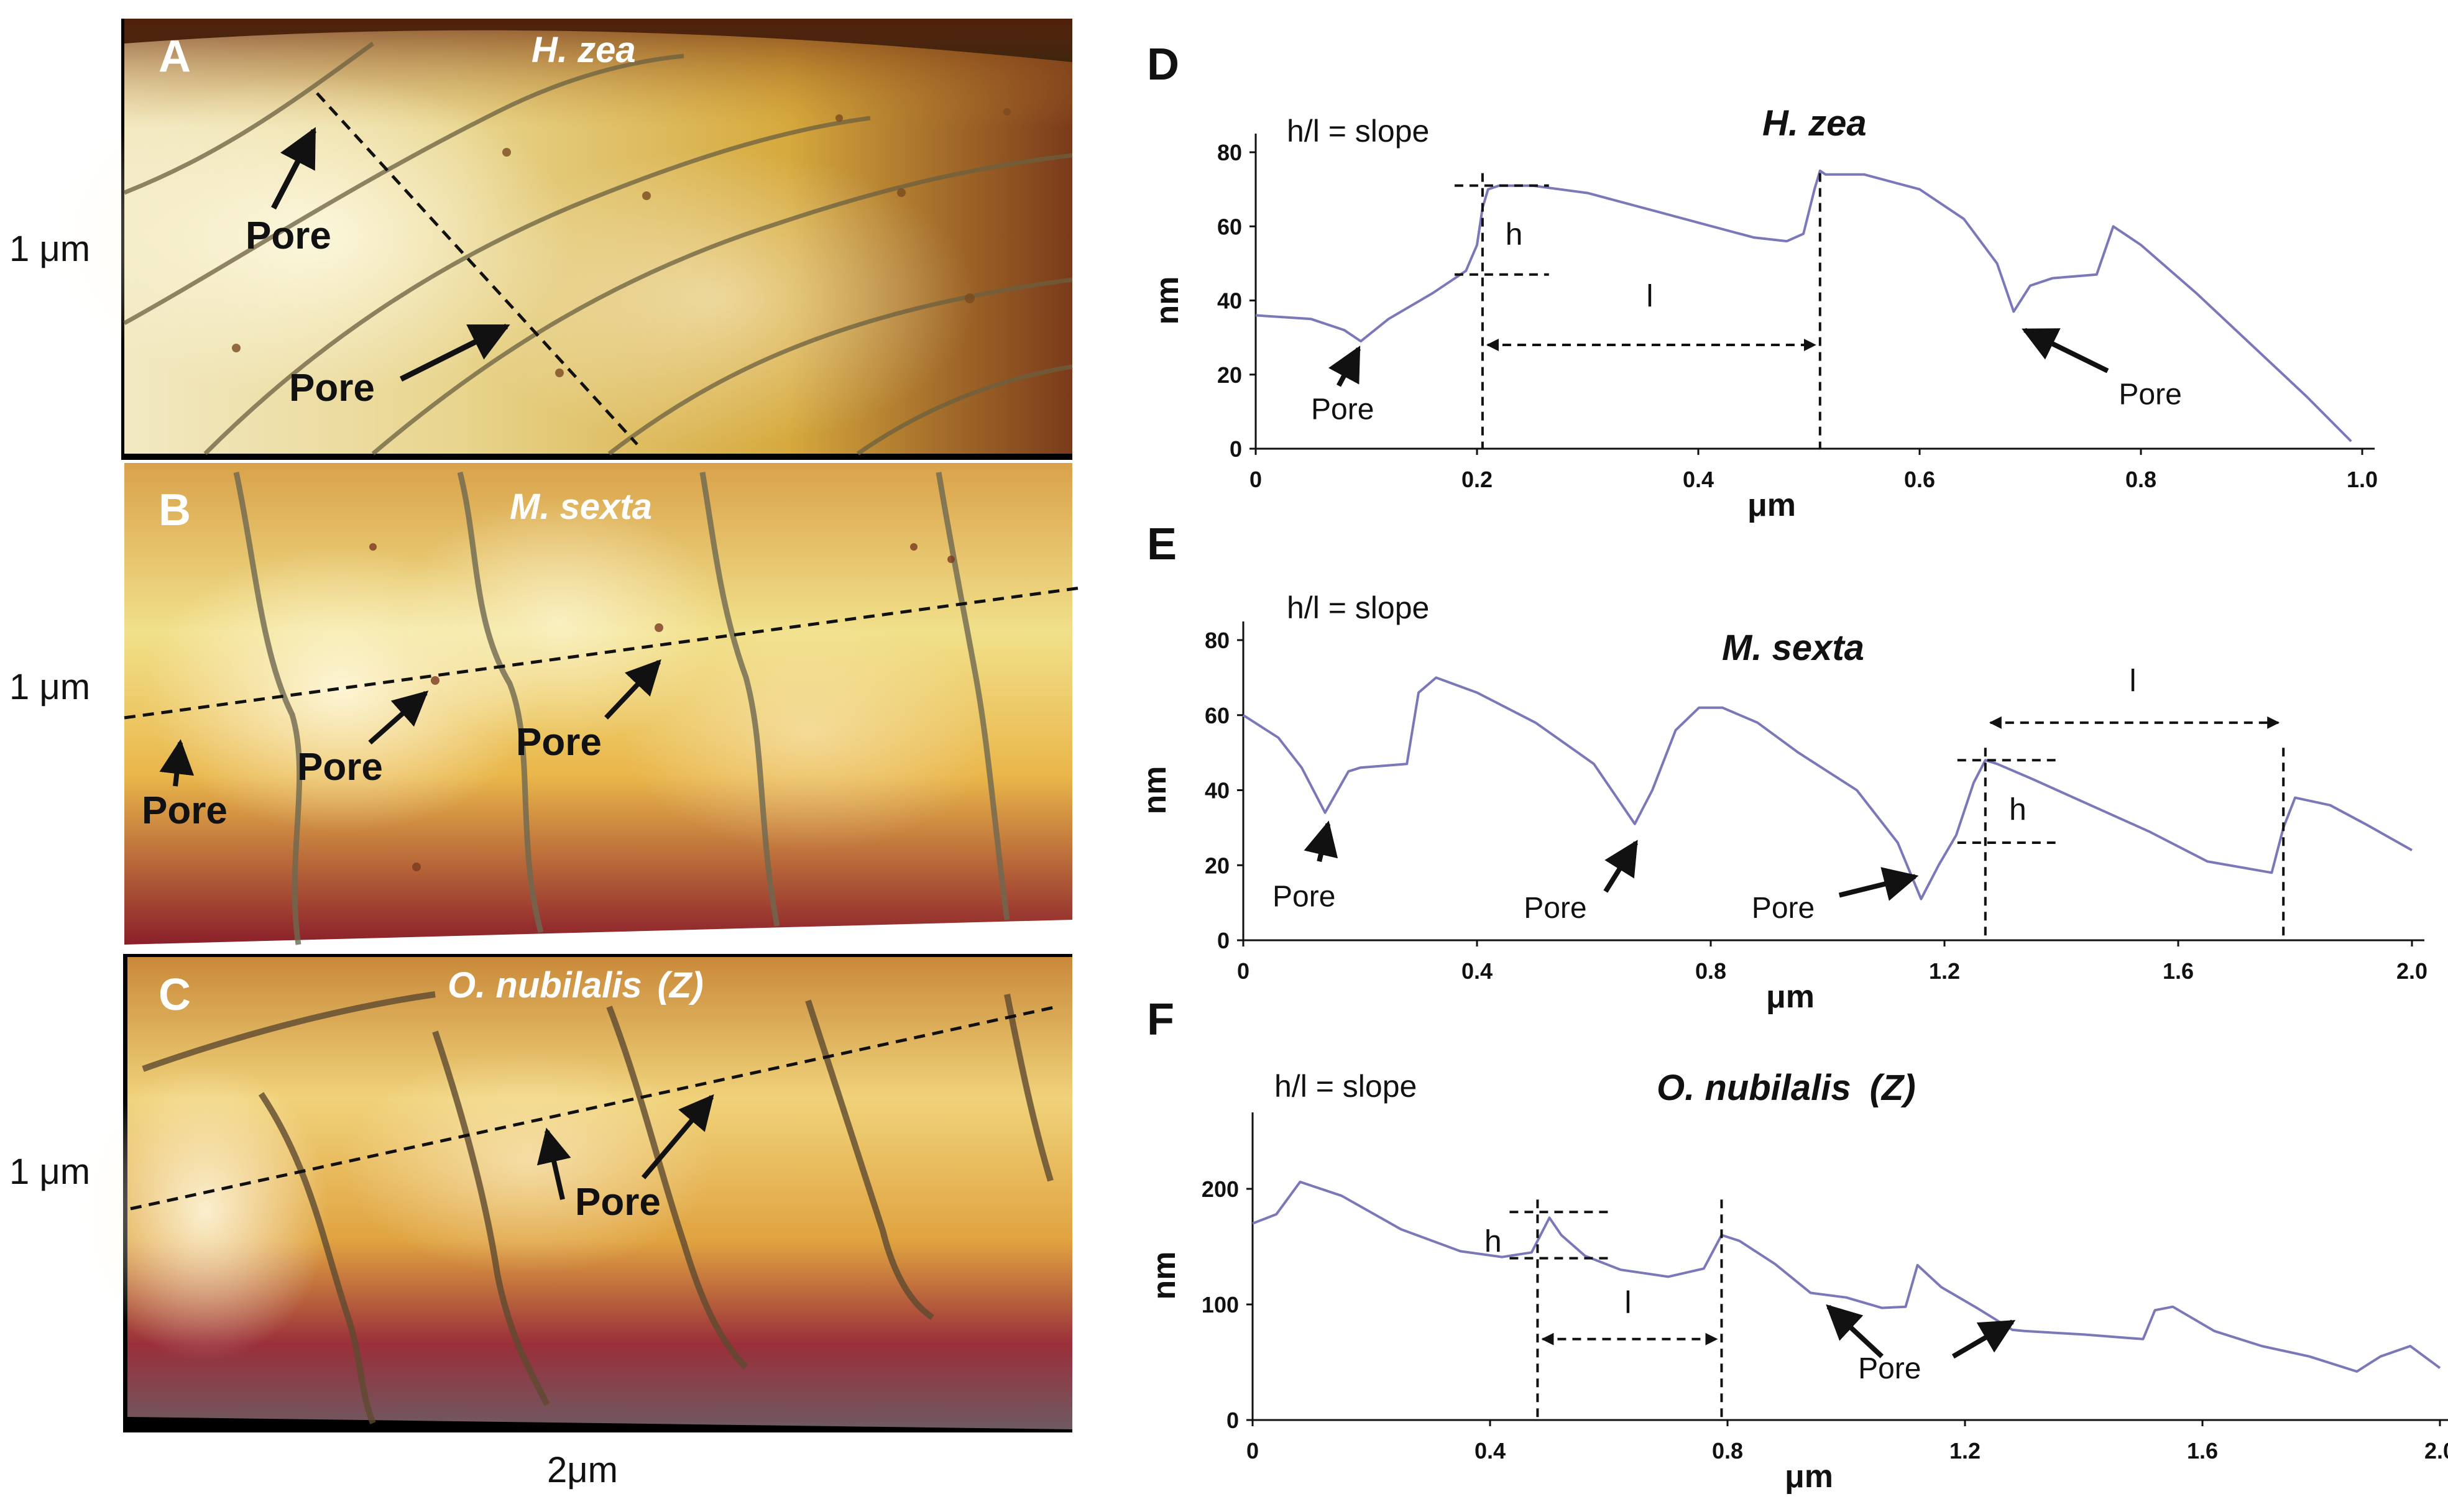  What do you see at coordinates (561, 239) in the screenshot?
I see `image-panel-a: Pore Pore A H. zea` at bounding box center [561, 239].